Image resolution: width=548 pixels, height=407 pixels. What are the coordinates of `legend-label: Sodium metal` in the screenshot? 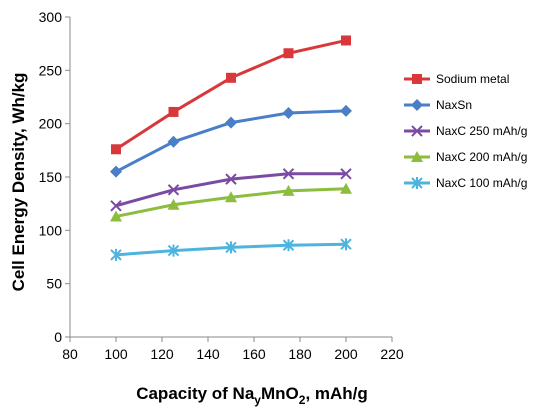 It's located at (472, 79).